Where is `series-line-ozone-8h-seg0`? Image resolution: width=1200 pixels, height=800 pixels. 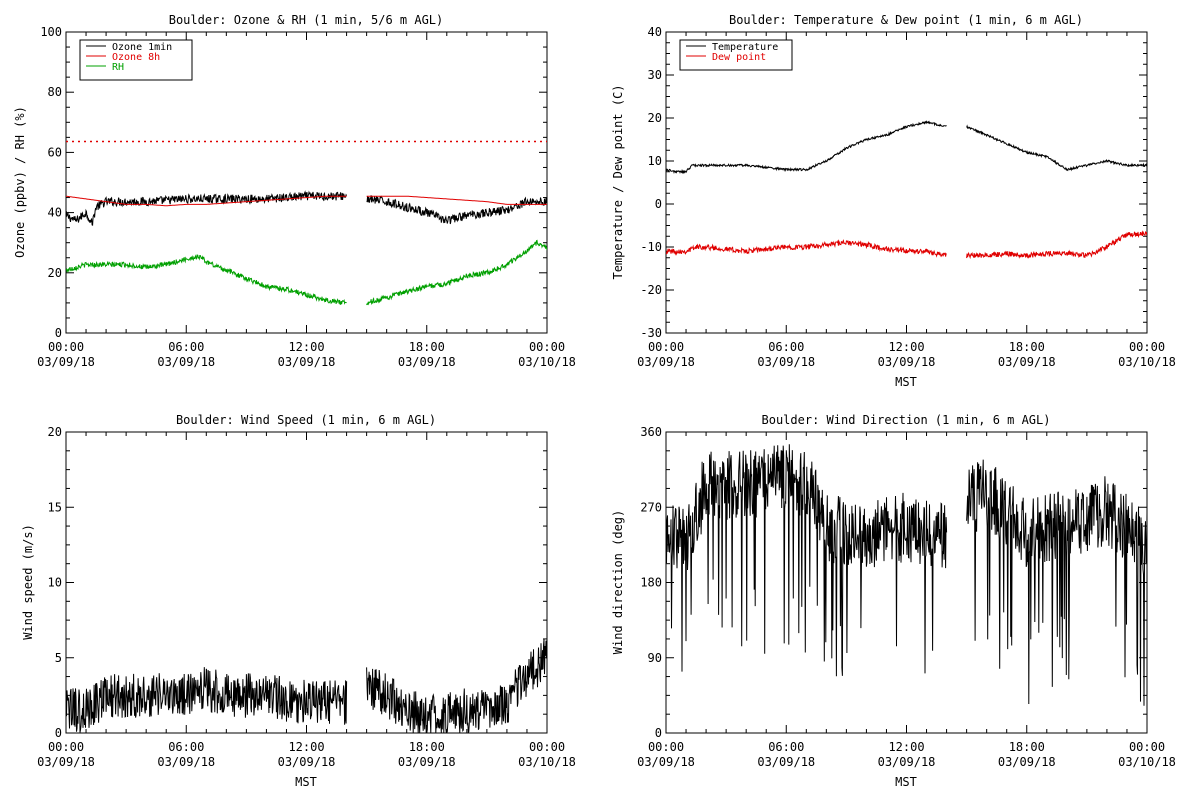
series-line-ozone-8h-seg0 is located at coordinates (206, 201).